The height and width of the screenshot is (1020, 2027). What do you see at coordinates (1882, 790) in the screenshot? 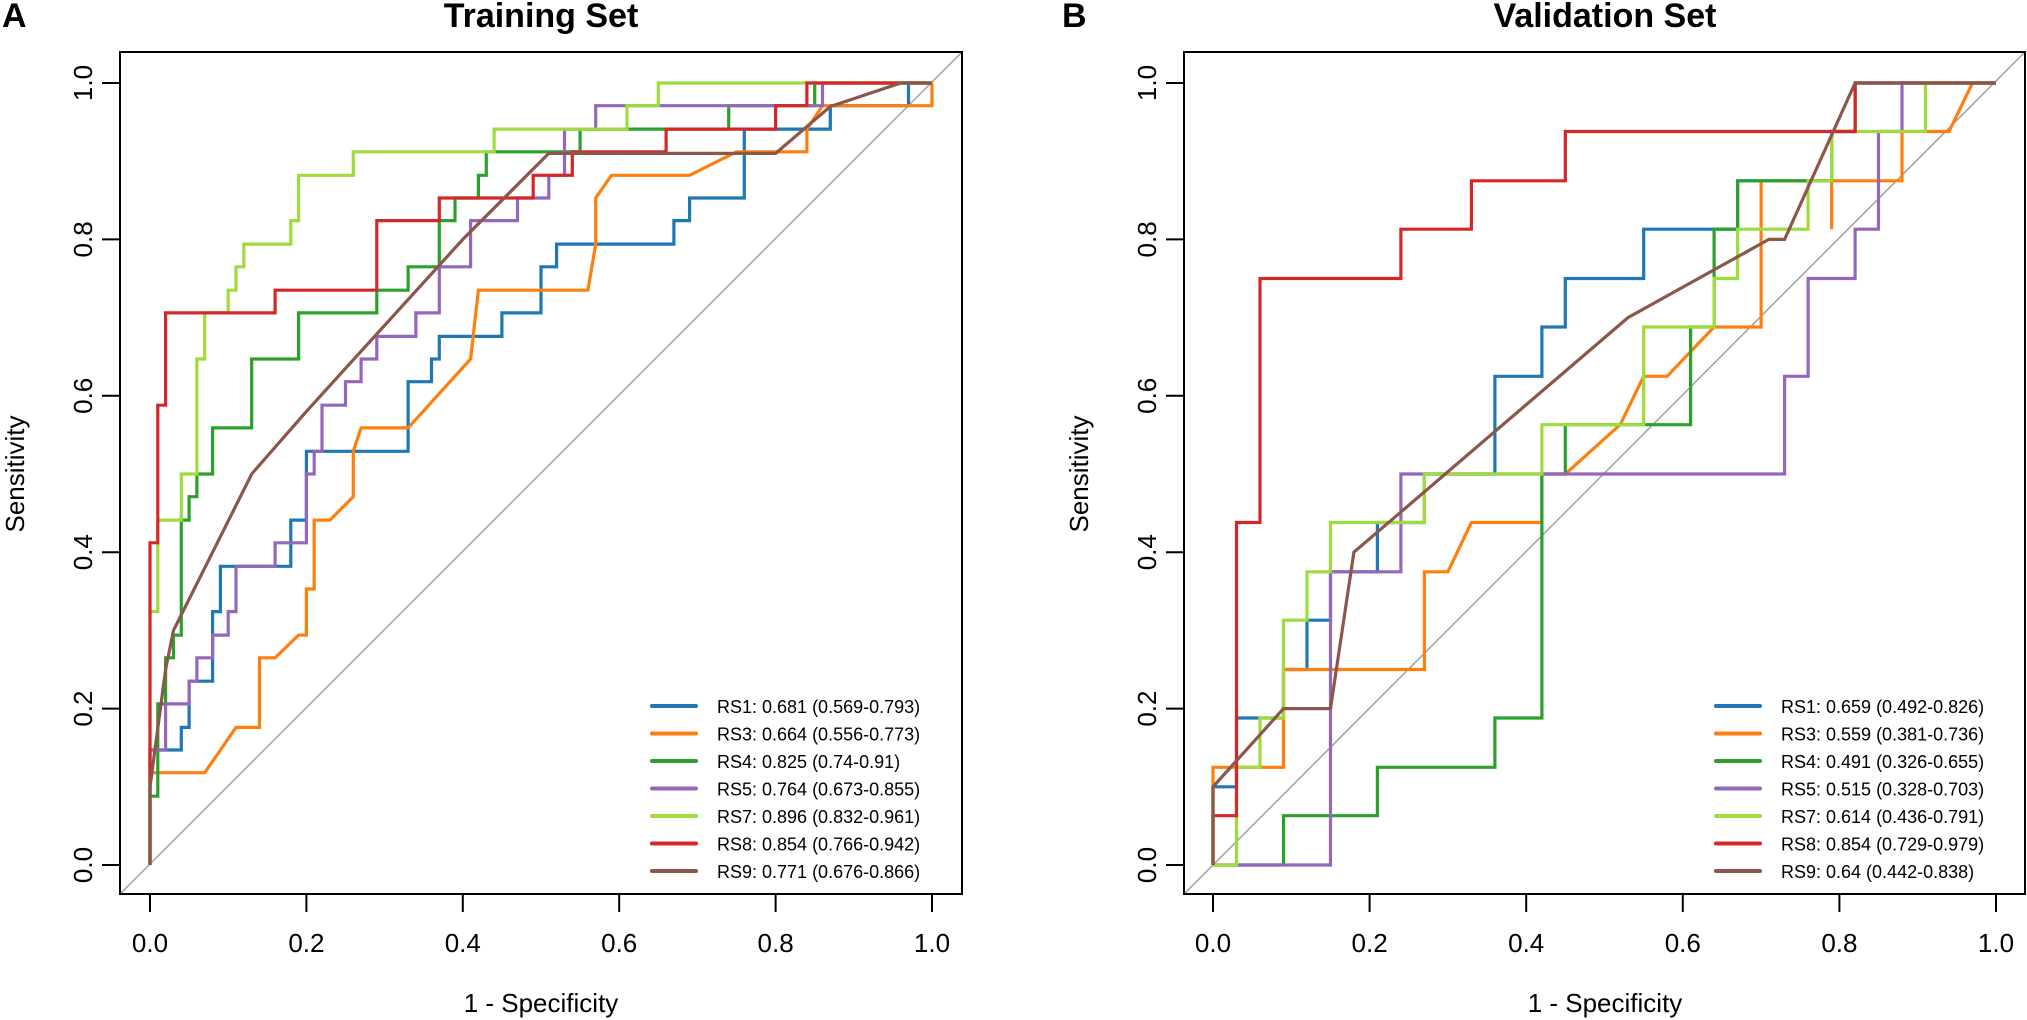
I see `legend-label-rs5: RS5: 0.515 (0.328-0.703)` at bounding box center [1882, 790].